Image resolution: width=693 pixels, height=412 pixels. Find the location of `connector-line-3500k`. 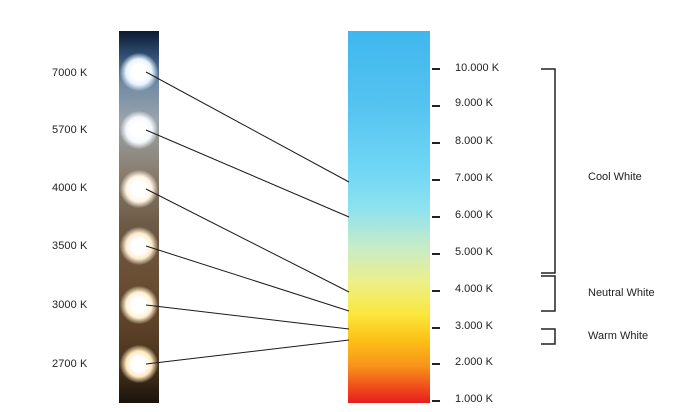

connector-line-3500k is located at coordinates (247, 278).